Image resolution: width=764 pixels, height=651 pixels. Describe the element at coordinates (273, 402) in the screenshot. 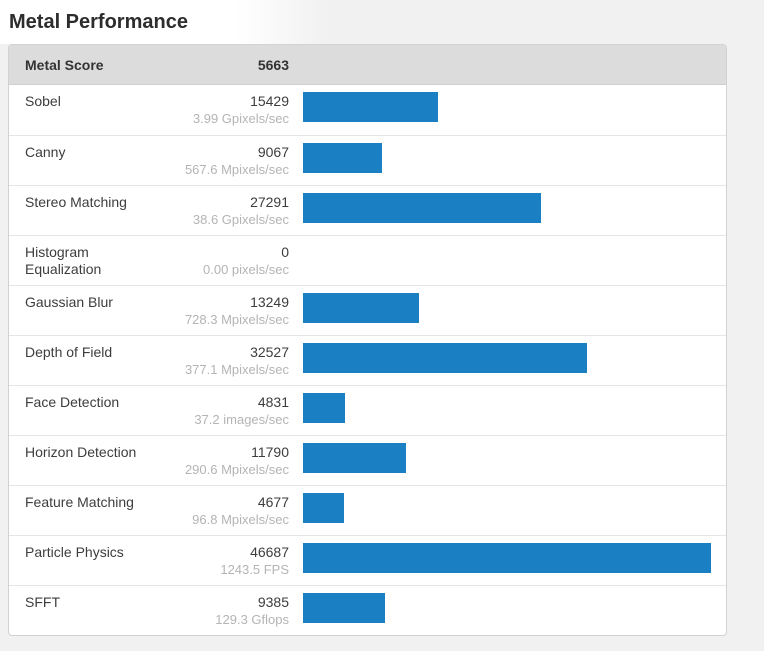

I see `benchmark-score: 4831` at that location.